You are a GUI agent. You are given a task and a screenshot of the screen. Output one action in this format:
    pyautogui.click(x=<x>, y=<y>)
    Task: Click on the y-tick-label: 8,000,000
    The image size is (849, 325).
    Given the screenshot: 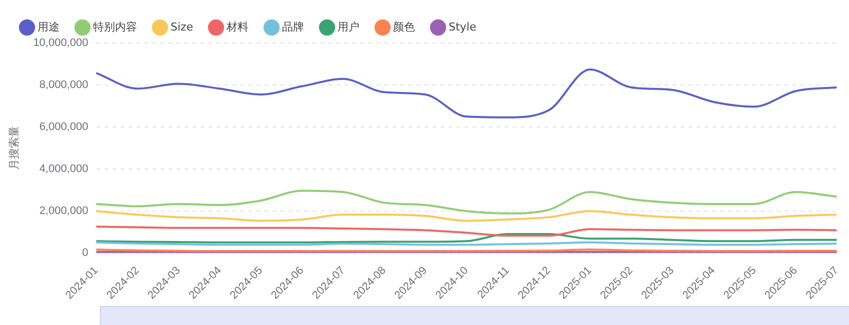 What is the action you would take?
    pyautogui.click(x=63, y=85)
    